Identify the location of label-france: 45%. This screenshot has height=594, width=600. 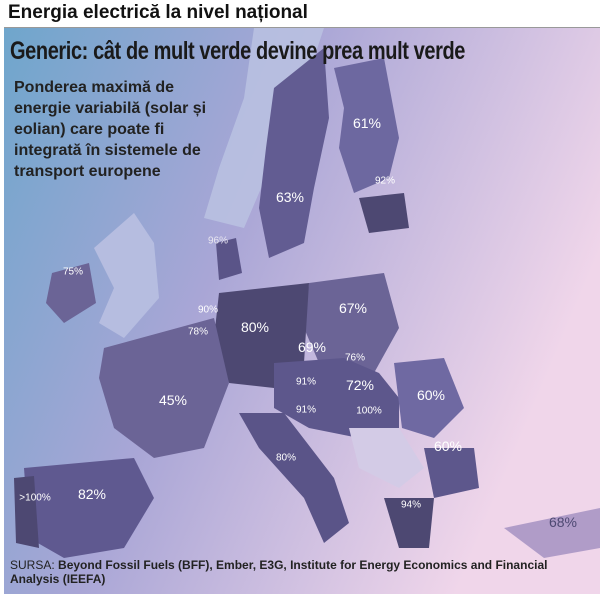
(173, 400).